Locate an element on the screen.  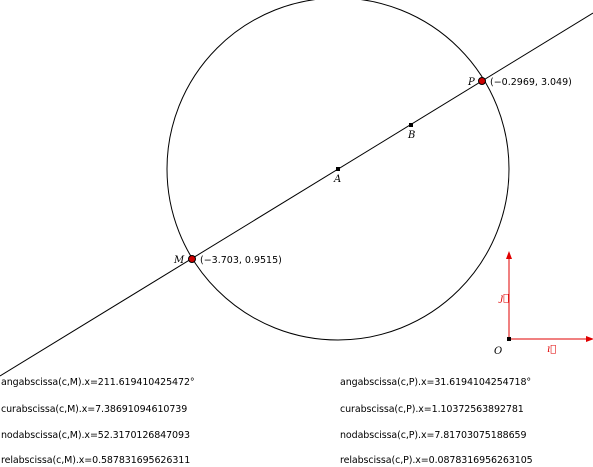
readout-relabscissa-m: relabscissa(c,M).x=0.587831695626311 is located at coordinates (96, 460).